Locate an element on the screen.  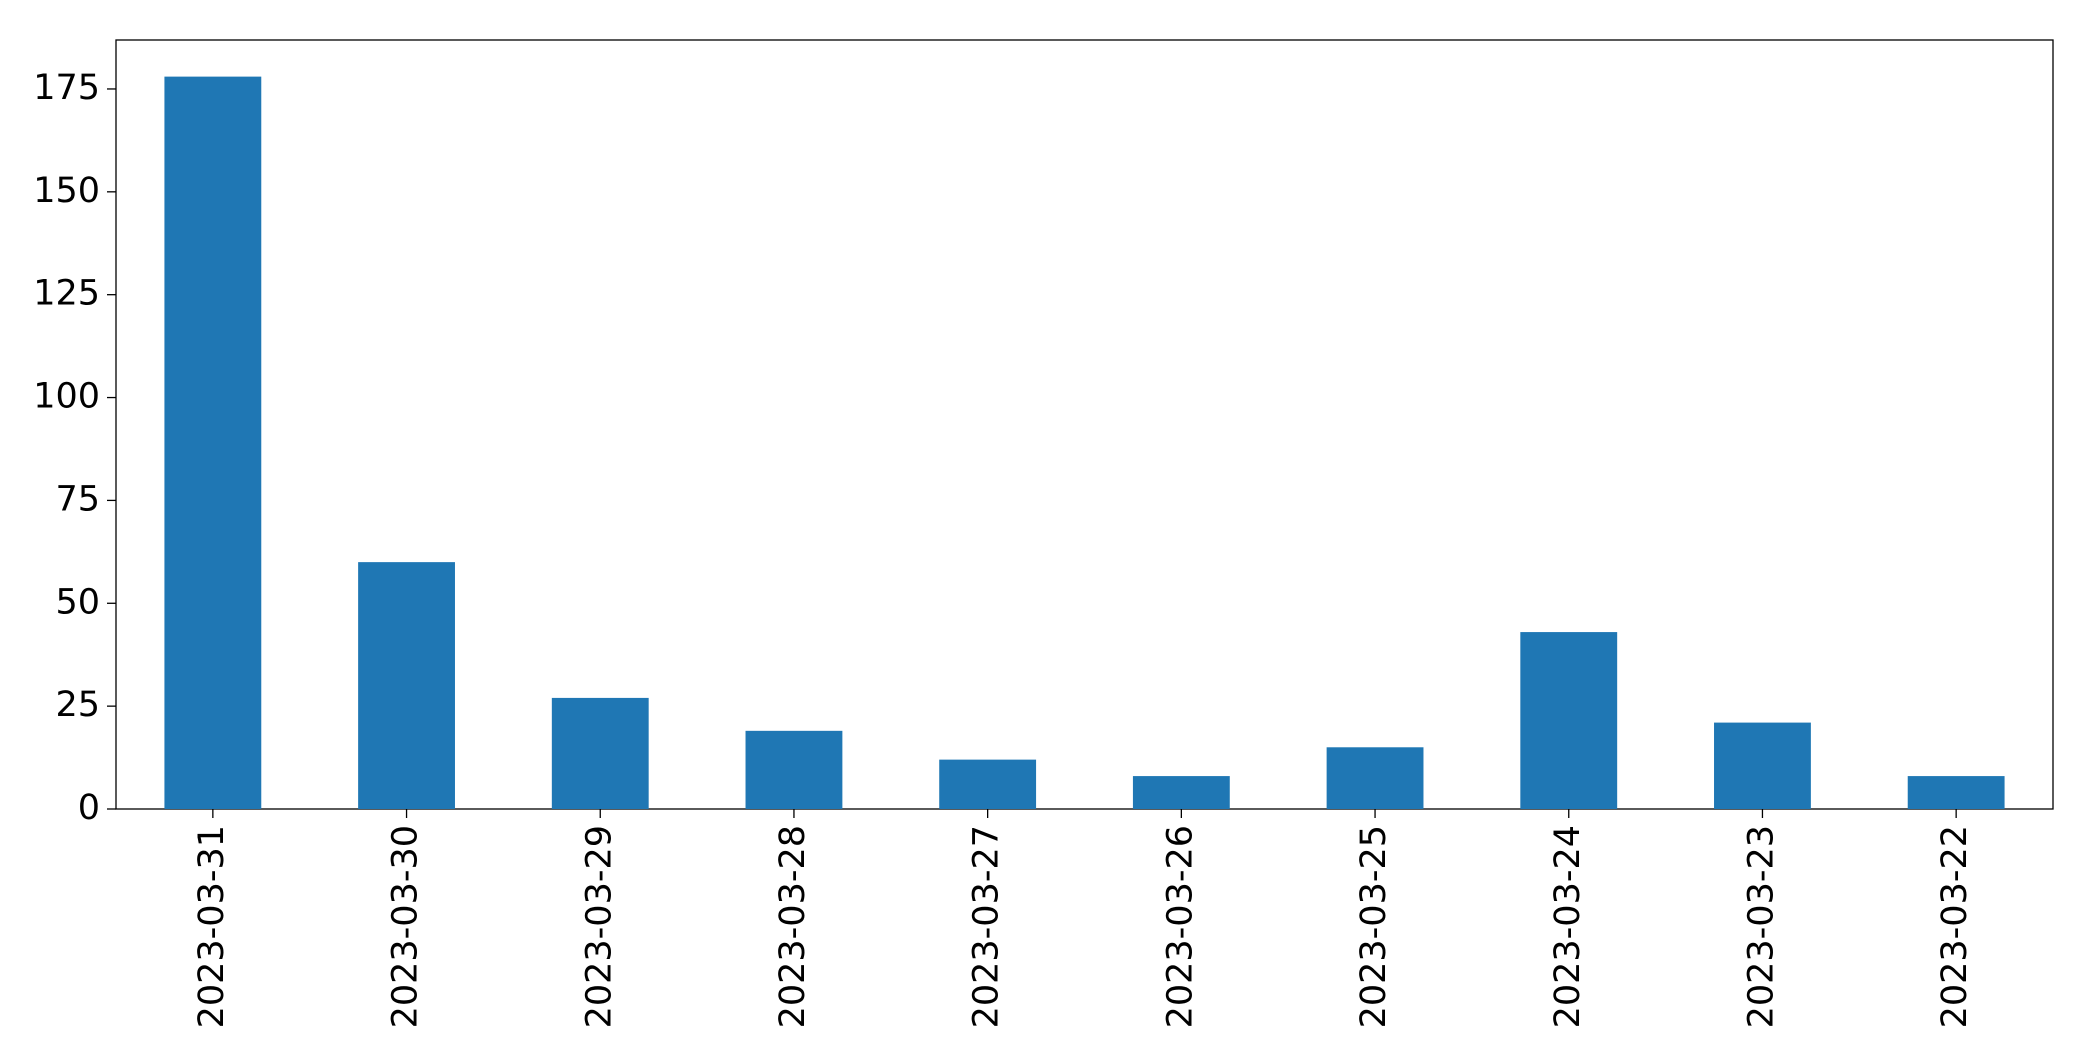
y-tick-label: 100 is located at coordinates (66, 397).